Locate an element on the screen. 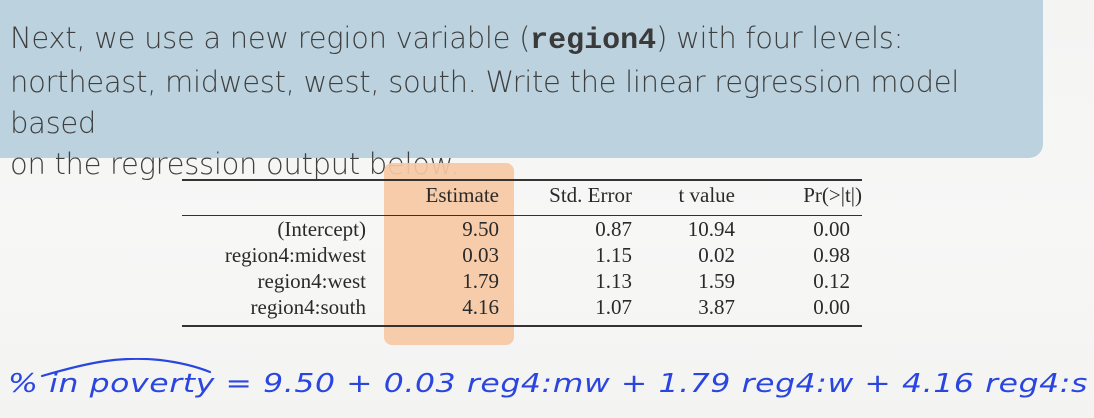 This screenshot has width=1094, height=418. t-value-cell: 1.59 is located at coordinates (716, 281).